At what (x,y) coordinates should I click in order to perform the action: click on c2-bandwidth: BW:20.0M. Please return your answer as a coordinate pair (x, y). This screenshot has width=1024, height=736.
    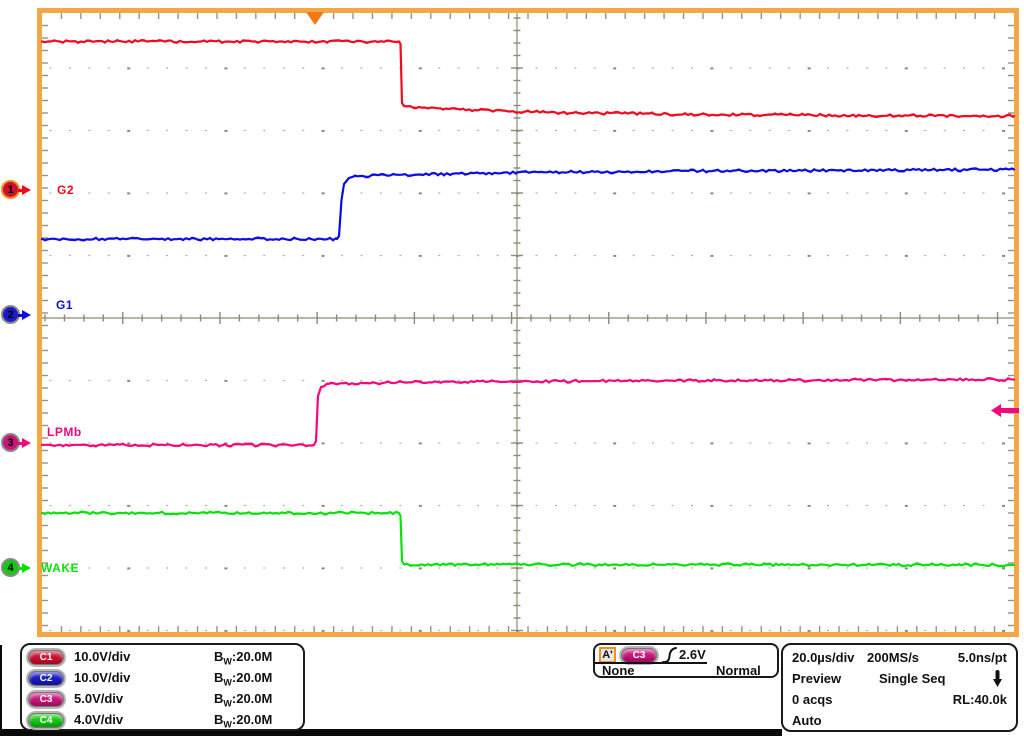
    Looking at the image, I should click on (243, 679).